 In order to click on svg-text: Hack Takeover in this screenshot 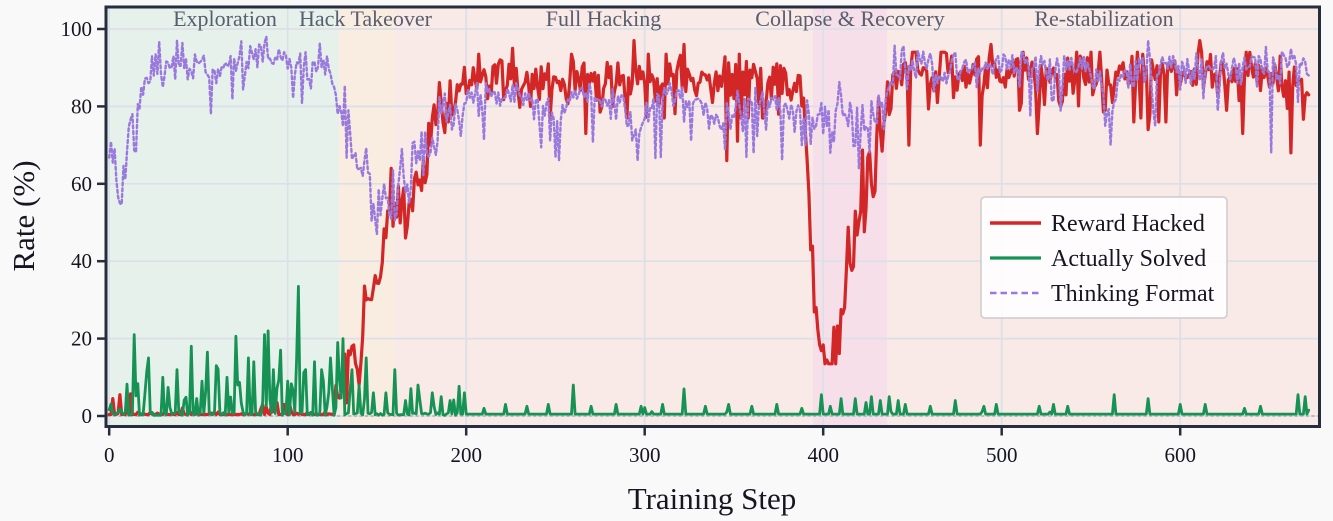, I will do `click(366, 18)`.